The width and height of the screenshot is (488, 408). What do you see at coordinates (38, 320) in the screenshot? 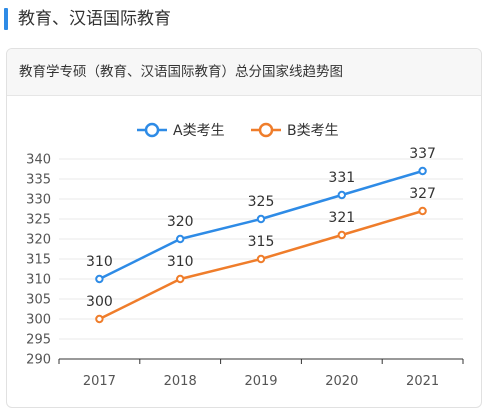
I see `y-tick-label: 300` at bounding box center [38, 320].